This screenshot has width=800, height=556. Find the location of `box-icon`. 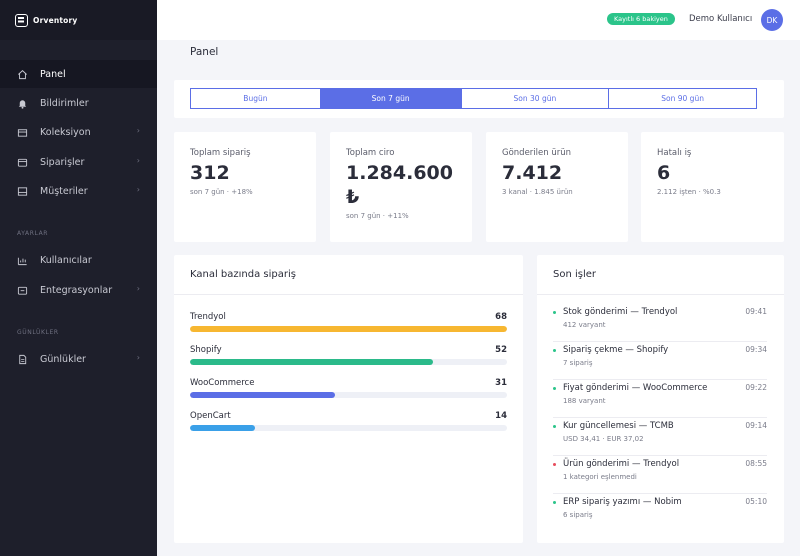

box-icon is located at coordinates (22, 132).